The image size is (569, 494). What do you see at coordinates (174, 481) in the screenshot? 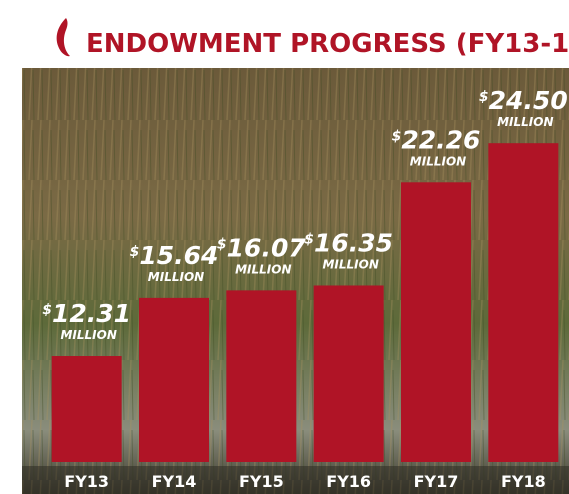
I see `x-tick-label: FY14` at bounding box center [174, 481].